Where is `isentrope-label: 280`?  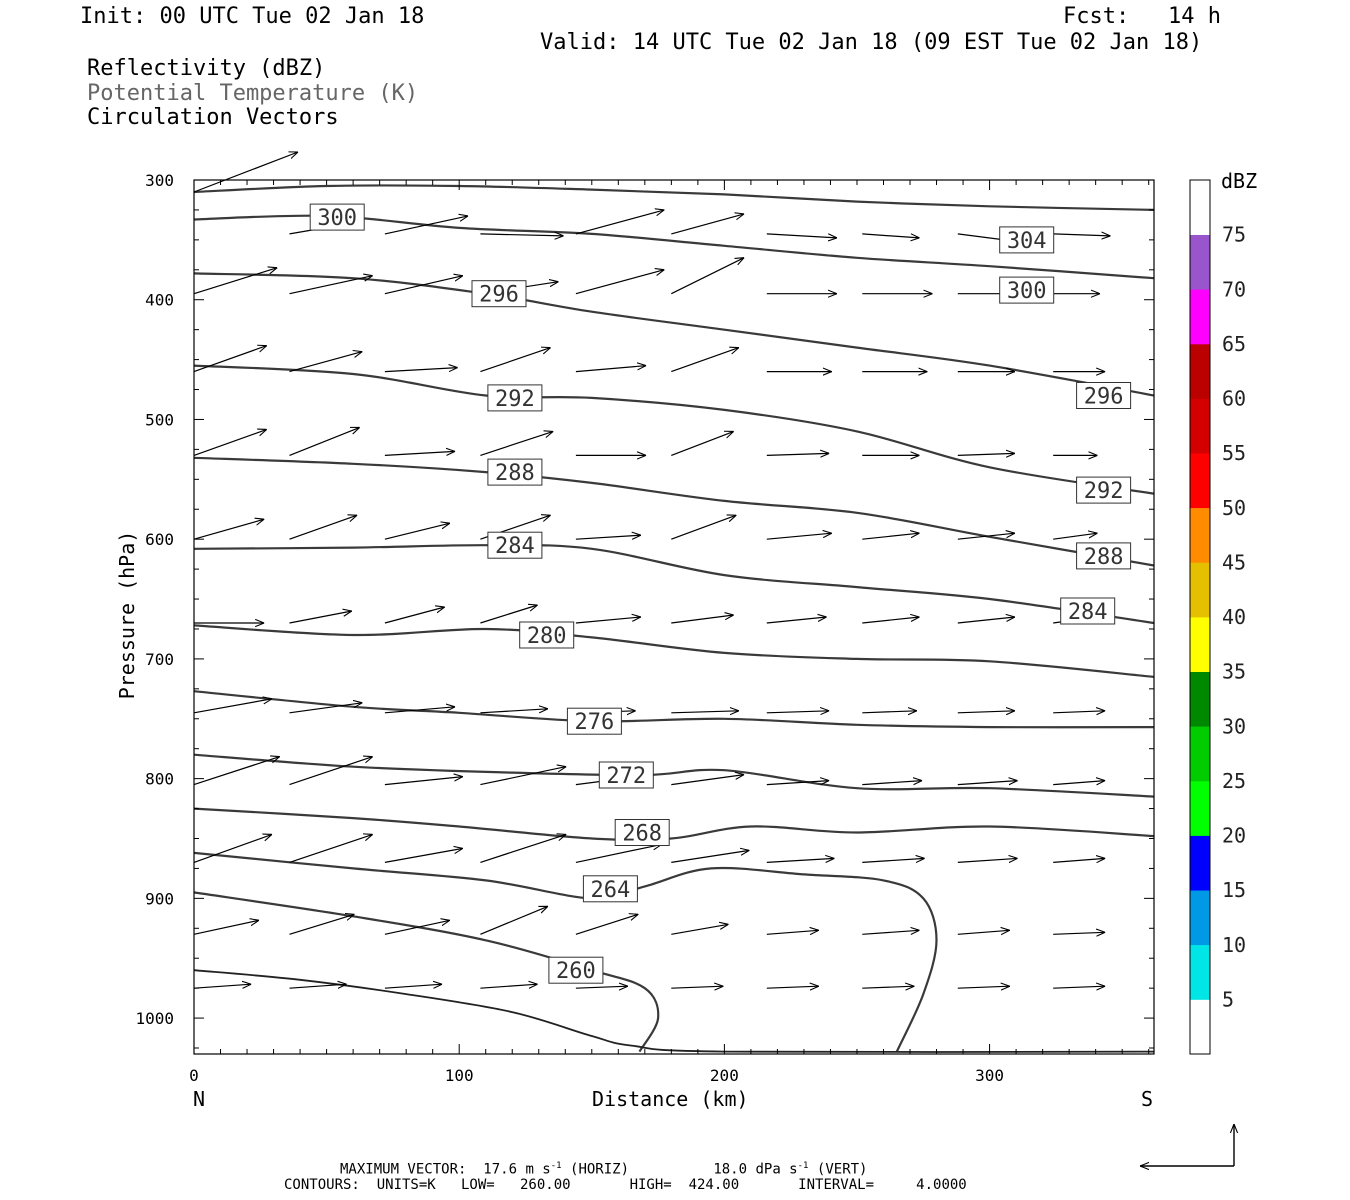 isentrope-label: 280 is located at coordinates (547, 636).